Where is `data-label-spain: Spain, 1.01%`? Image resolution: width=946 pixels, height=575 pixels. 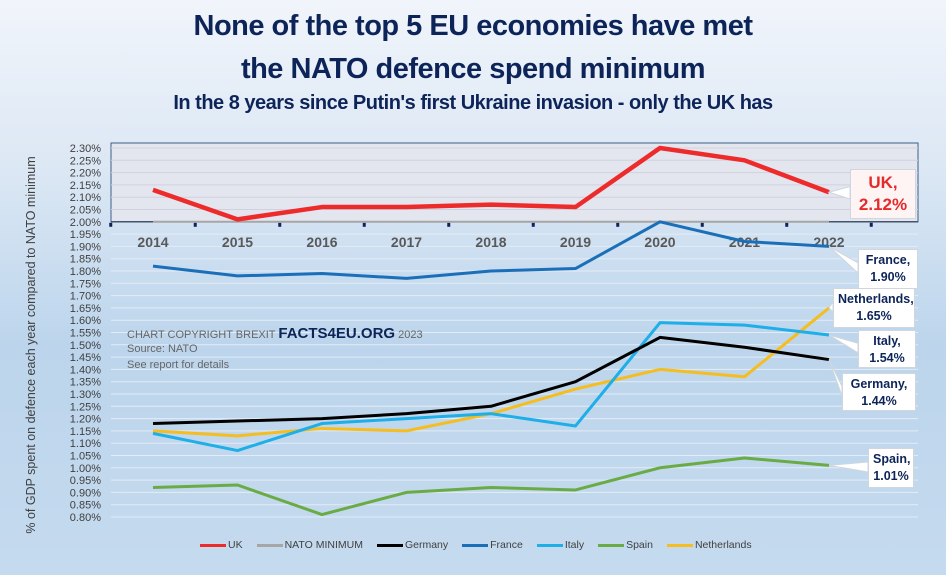
data-label-spain: Spain, 1.01% is located at coordinates (891, 468).